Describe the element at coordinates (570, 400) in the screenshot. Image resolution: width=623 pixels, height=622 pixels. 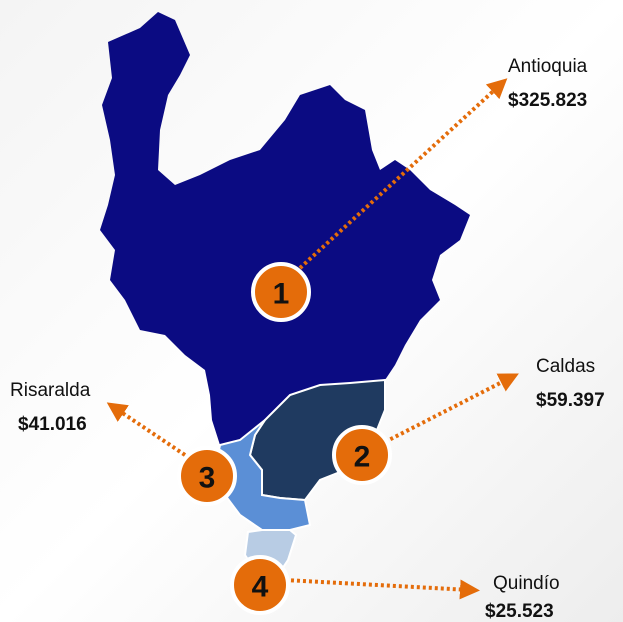
I see `region-value: $59.397` at that location.